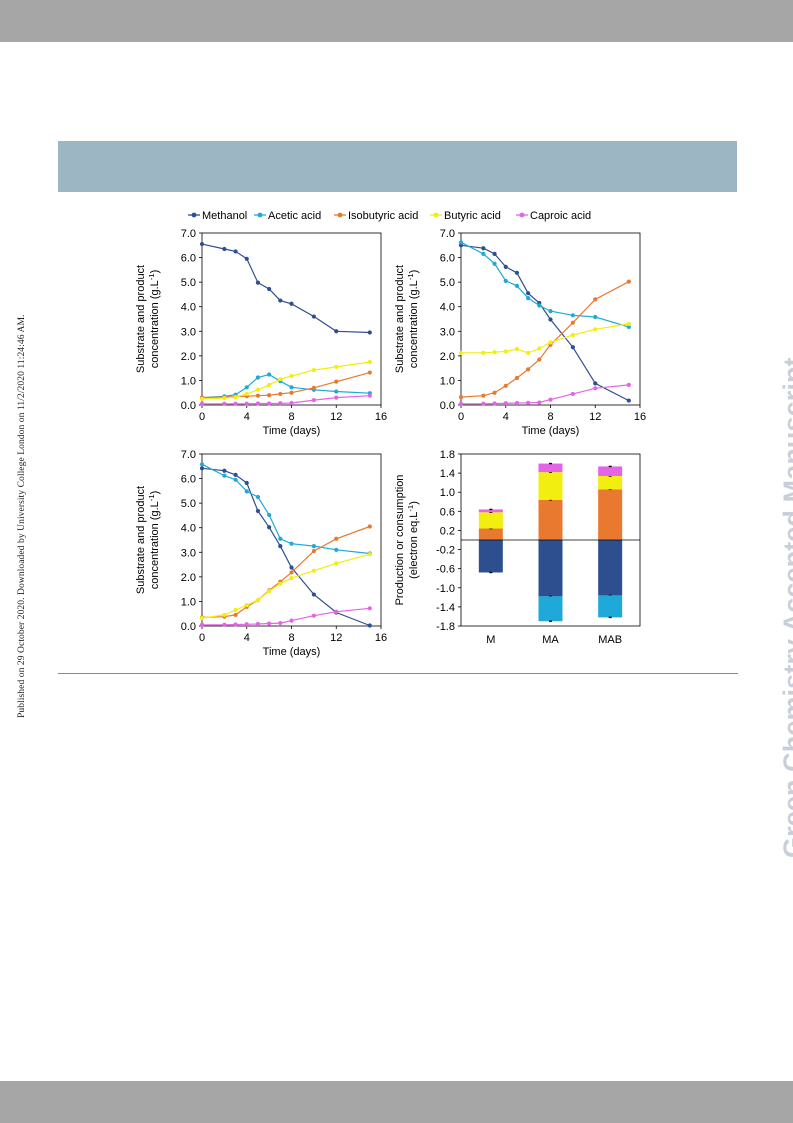 Image resolution: width=793 pixels, height=1123 pixels. I want to click on figure-bottom-rule, so click(398, 673).